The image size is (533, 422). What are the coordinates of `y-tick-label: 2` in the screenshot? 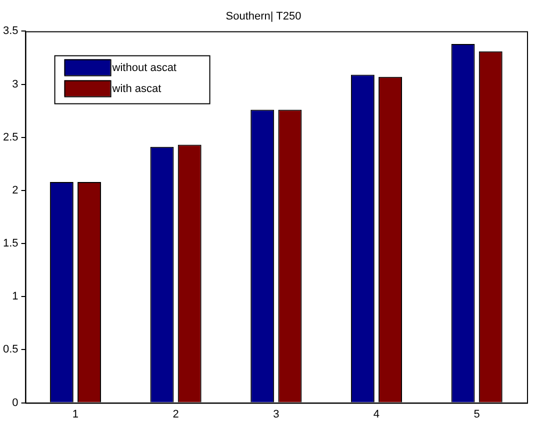 It's located at (15, 190).